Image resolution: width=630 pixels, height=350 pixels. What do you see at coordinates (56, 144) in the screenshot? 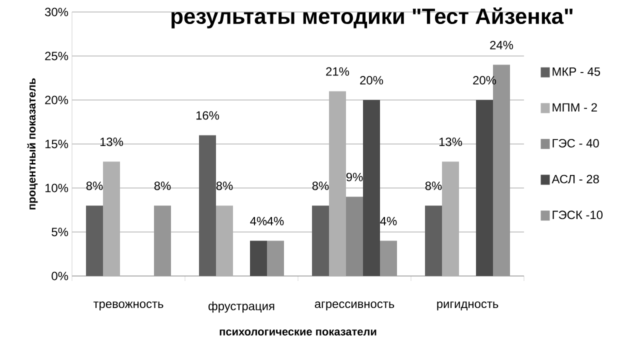
I see `y-tick-label: 15%` at bounding box center [56, 144].